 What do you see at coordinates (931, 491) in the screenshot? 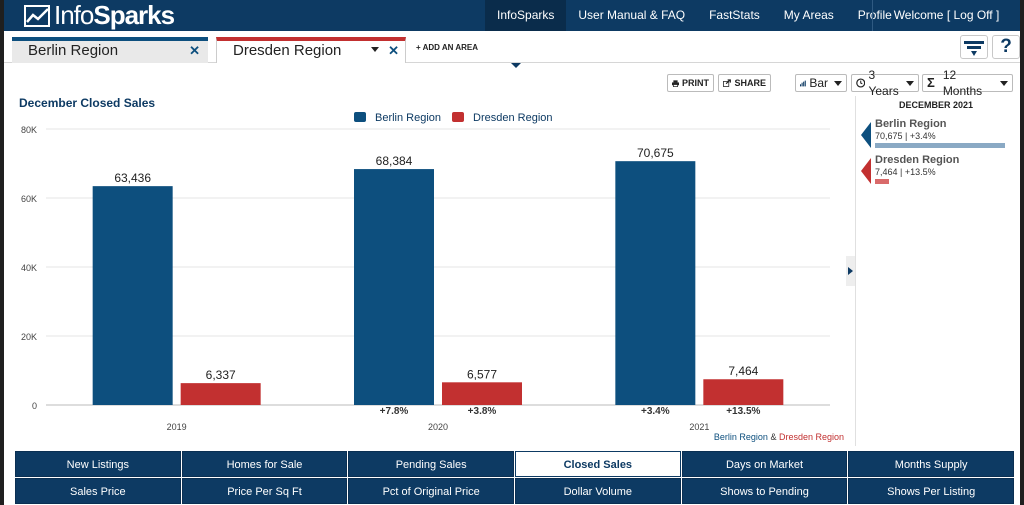
I see `metric-tab-shows-per-listing: Shows Per Listing` at bounding box center [931, 491].